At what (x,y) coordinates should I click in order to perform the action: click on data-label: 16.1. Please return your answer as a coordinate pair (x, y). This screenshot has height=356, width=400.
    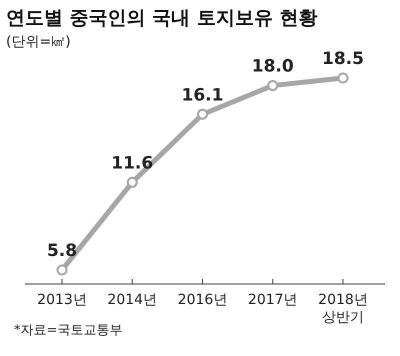
    Looking at the image, I should click on (203, 95).